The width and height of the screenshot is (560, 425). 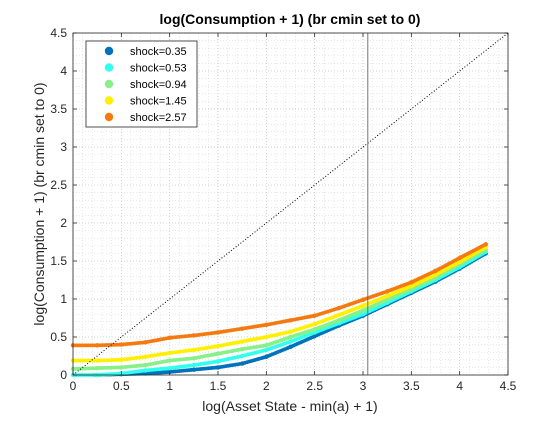 I want to click on legend-label: shock=0.35, so click(x=158, y=52).